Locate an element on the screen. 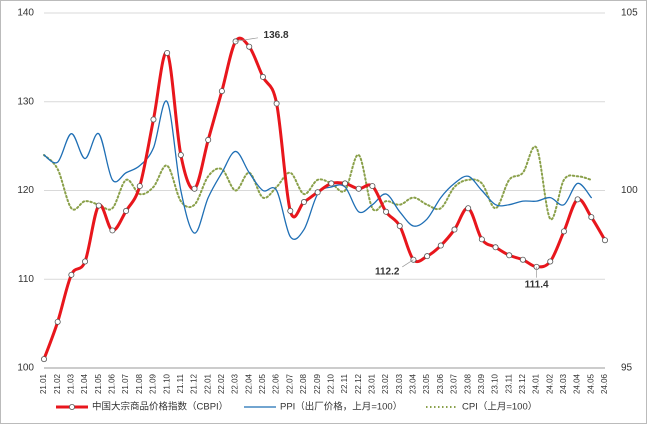  annotation: 112.2 is located at coordinates (387, 271).